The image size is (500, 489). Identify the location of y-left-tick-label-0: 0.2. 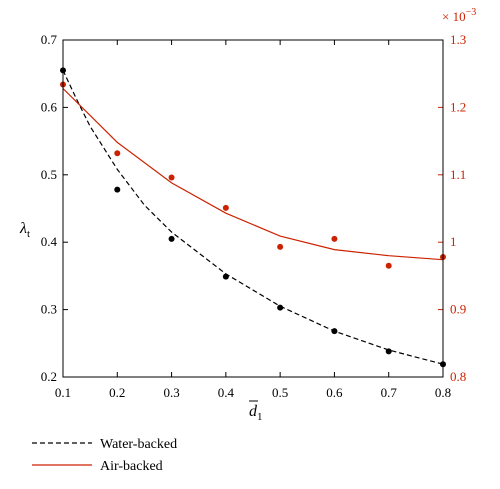
(49, 376).